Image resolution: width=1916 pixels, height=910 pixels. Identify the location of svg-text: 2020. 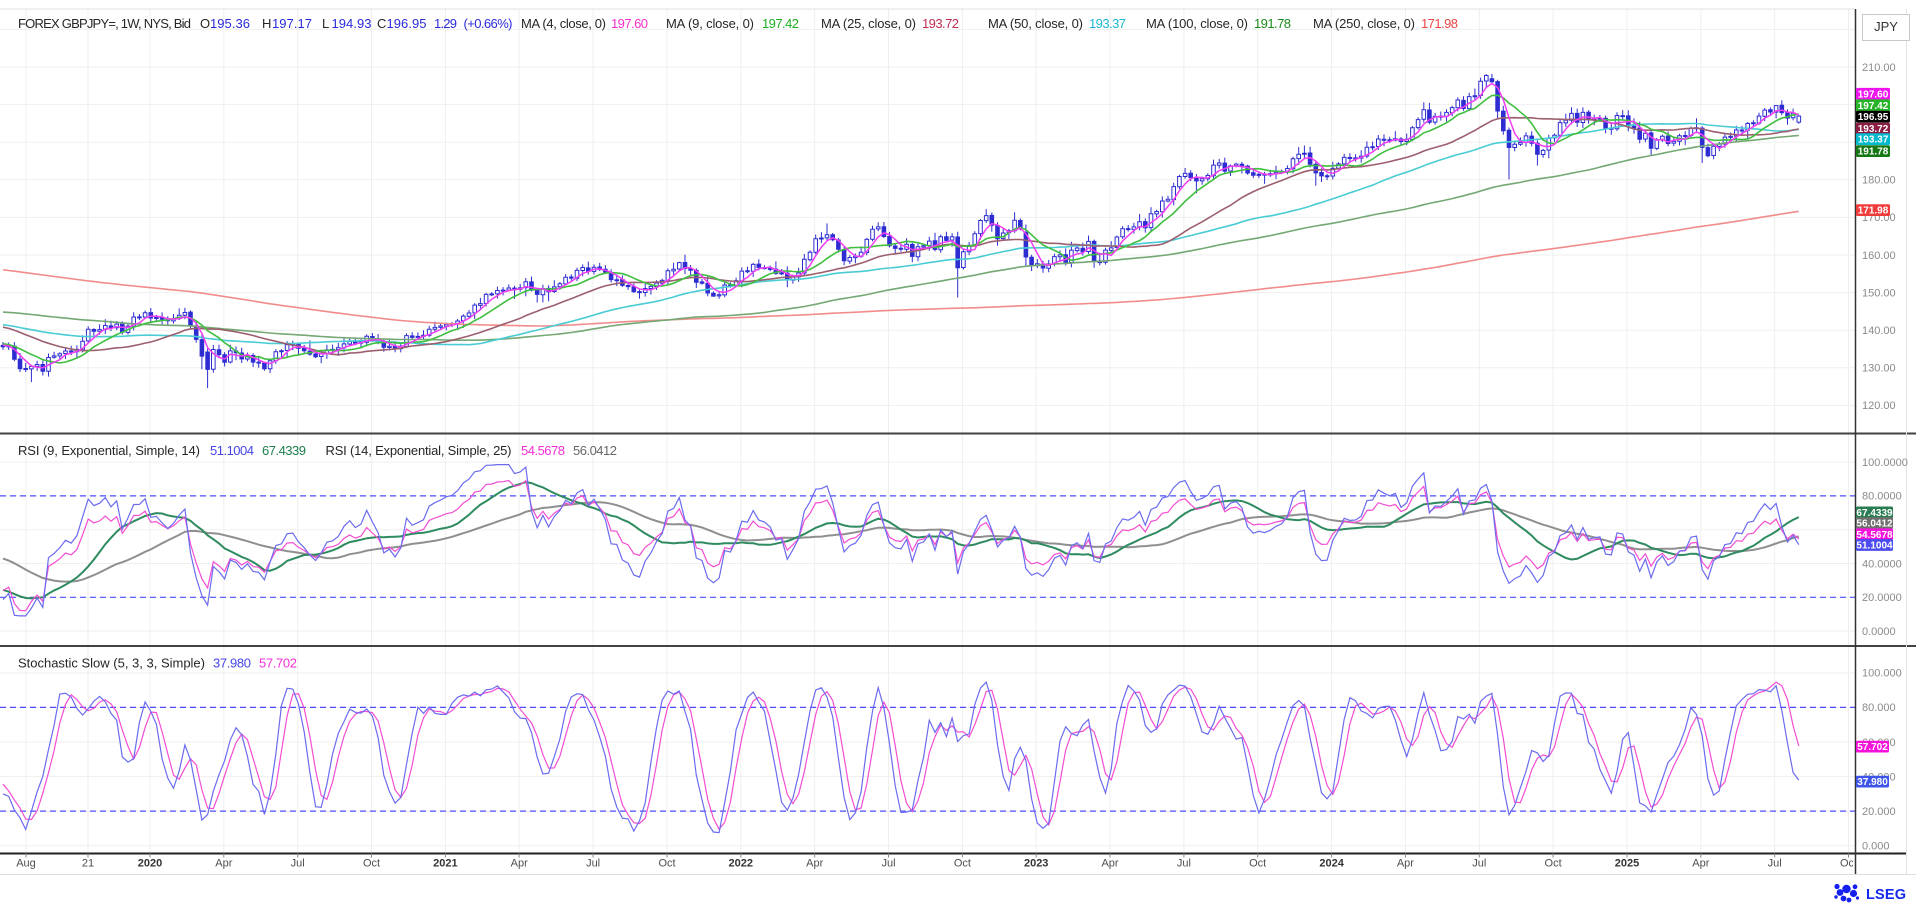
(150, 864).